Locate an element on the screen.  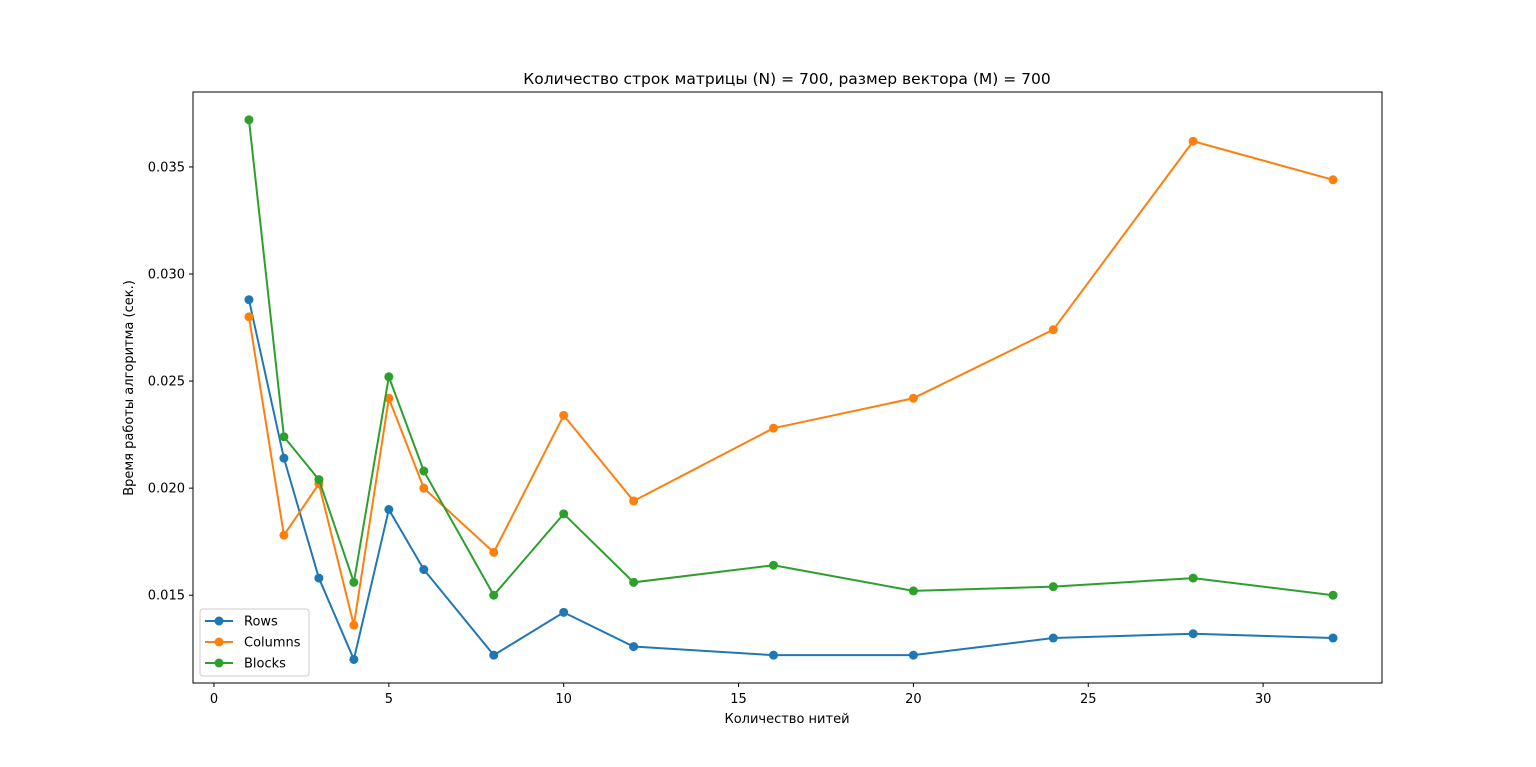
x-axis: 0 5 10 15 20 25 30 is located at coordinates (741, 695).